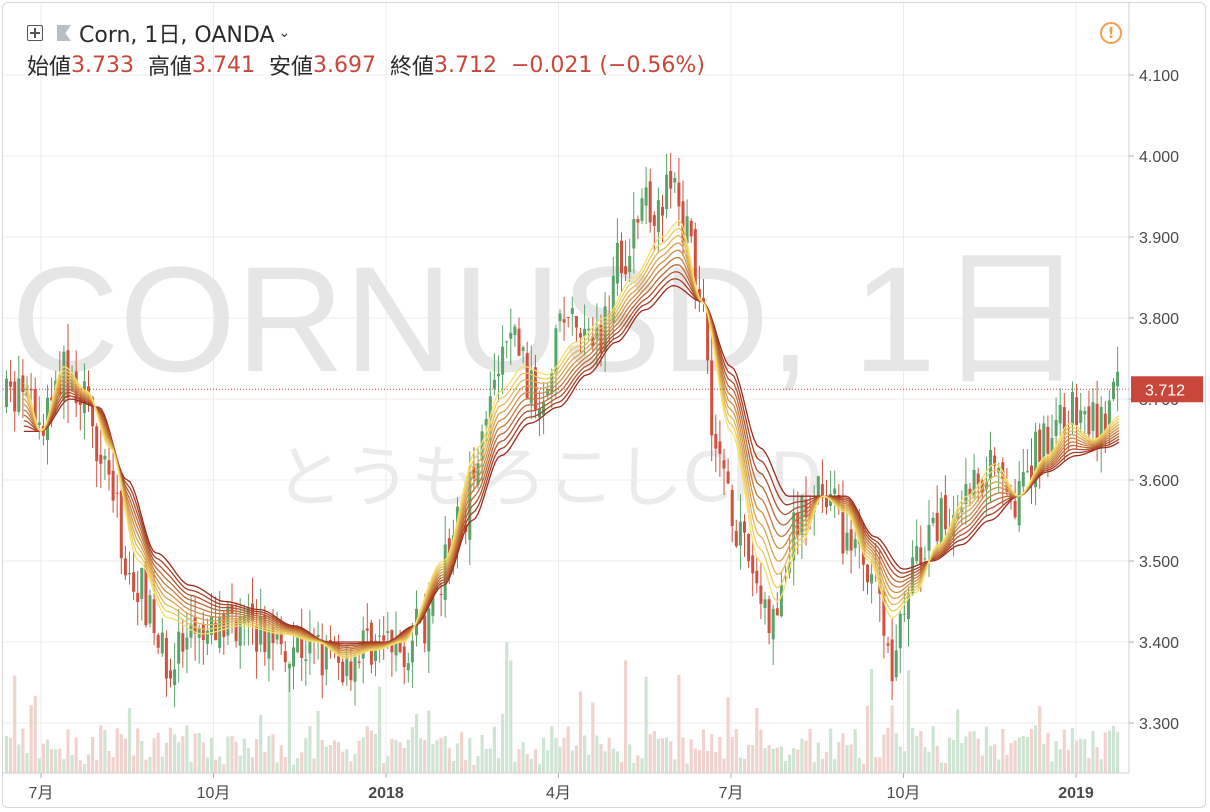  Describe the element at coordinates (566, 787) in the screenshot. I see `time-axis: 7月 10月 2018 4月 7月 10月 2019` at that location.